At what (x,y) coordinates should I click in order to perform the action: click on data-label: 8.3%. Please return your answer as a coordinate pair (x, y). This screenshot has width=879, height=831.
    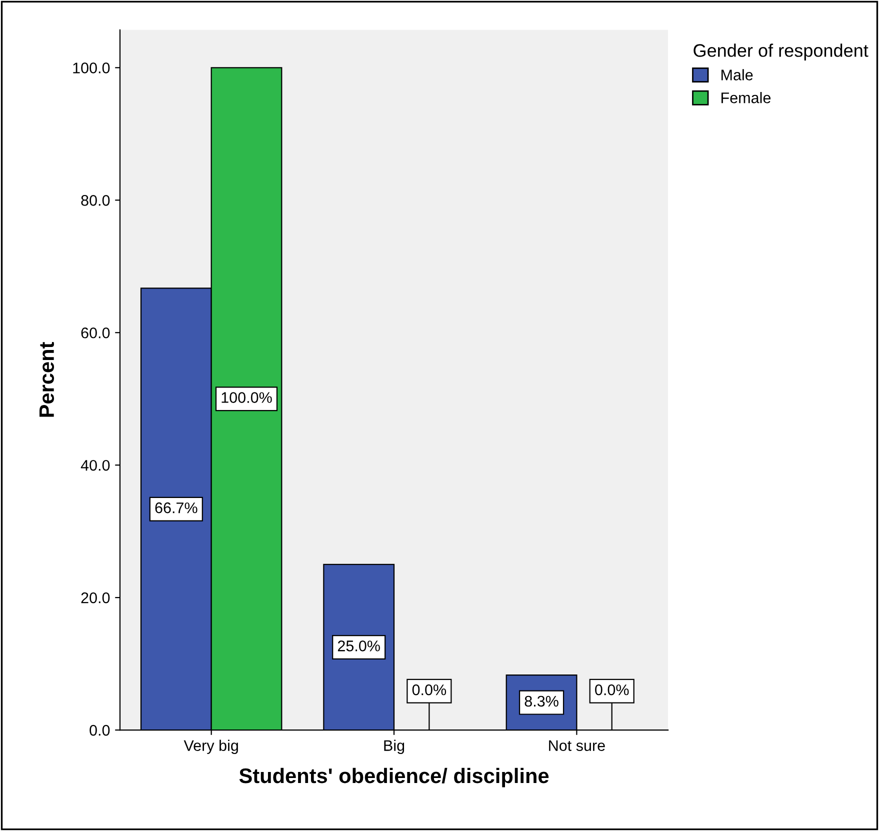
    Looking at the image, I should click on (541, 701).